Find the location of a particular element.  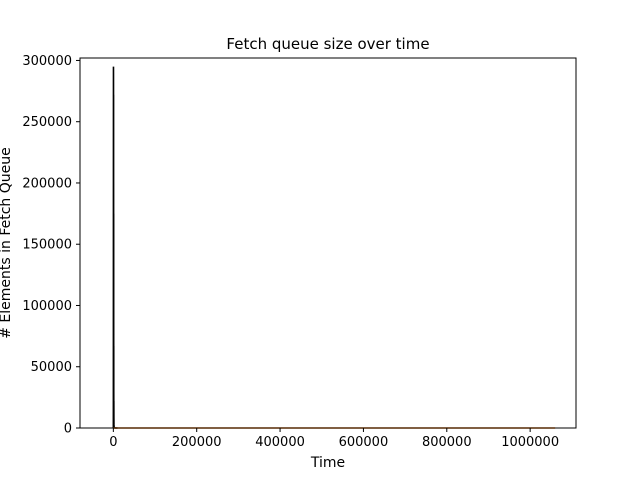

y-axis-label: # Elements in Fetch Queue is located at coordinates (7, 243).